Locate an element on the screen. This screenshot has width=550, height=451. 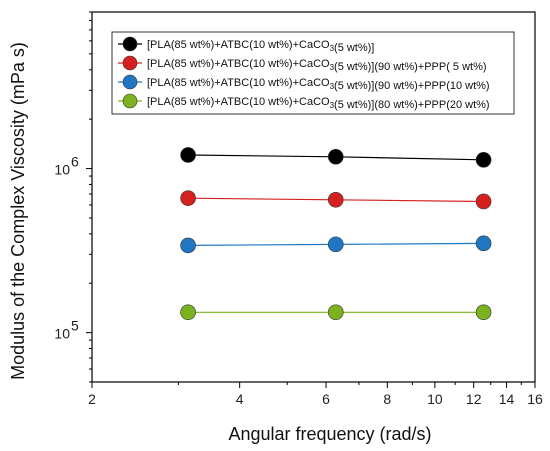
x-tick-label: 4 is located at coordinates (240, 399).